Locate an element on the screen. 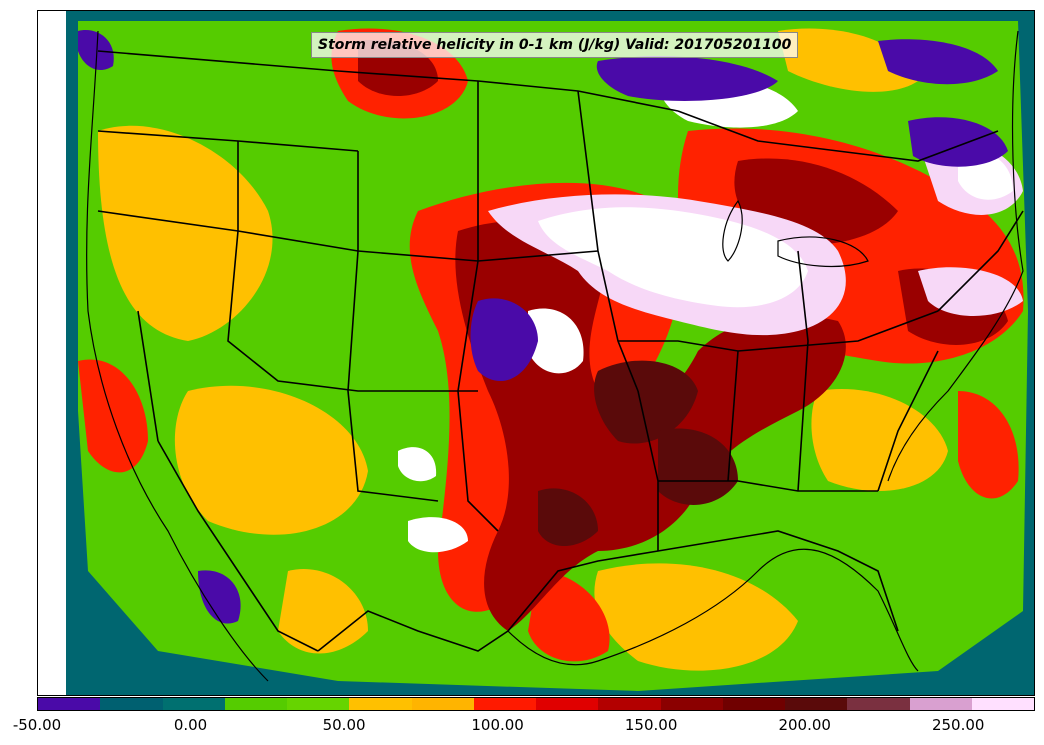 Image resolution: width=1044 pixels, height=745 pixels. colorbar-tick-label: 150.00 is located at coordinates (651, 725).